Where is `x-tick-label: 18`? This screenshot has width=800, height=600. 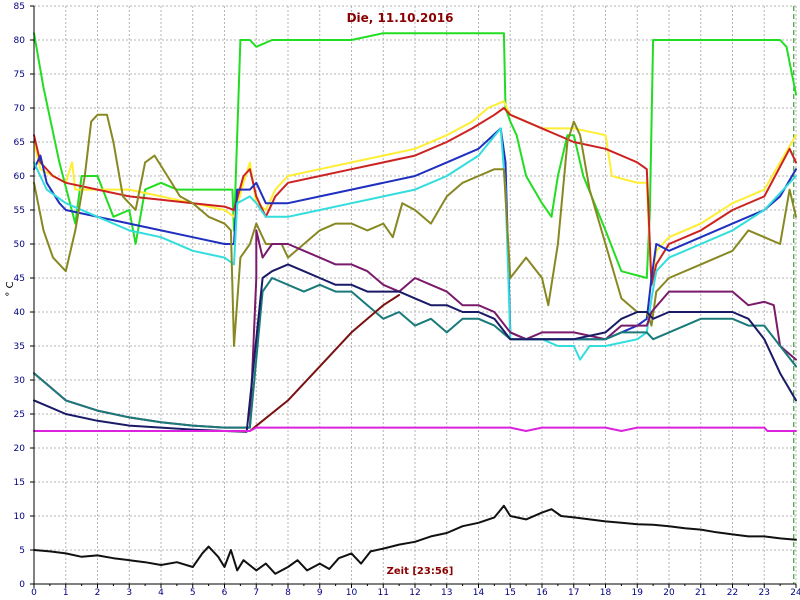
x-tick-label: 18 is located at coordinates (606, 593).